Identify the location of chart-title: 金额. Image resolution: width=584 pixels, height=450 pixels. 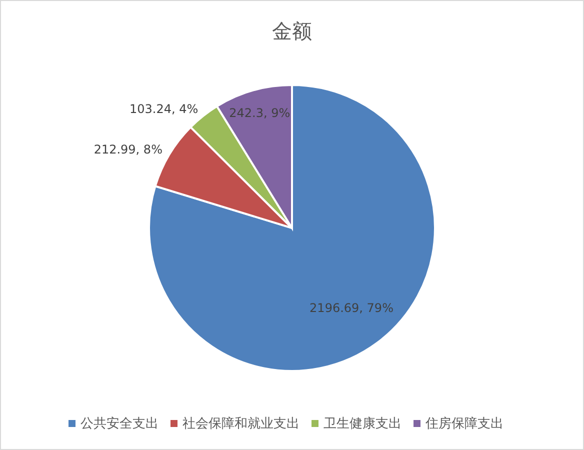
(292, 31).